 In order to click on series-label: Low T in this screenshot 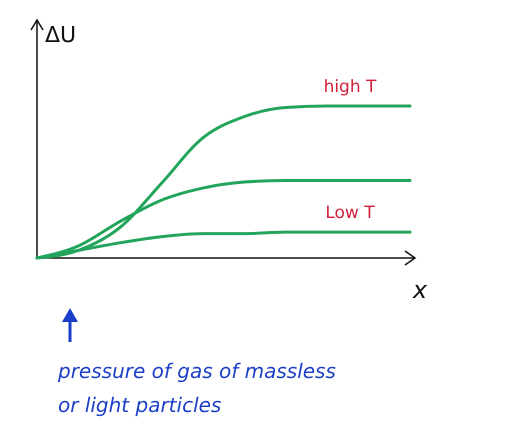, I will do `click(350, 213)`.